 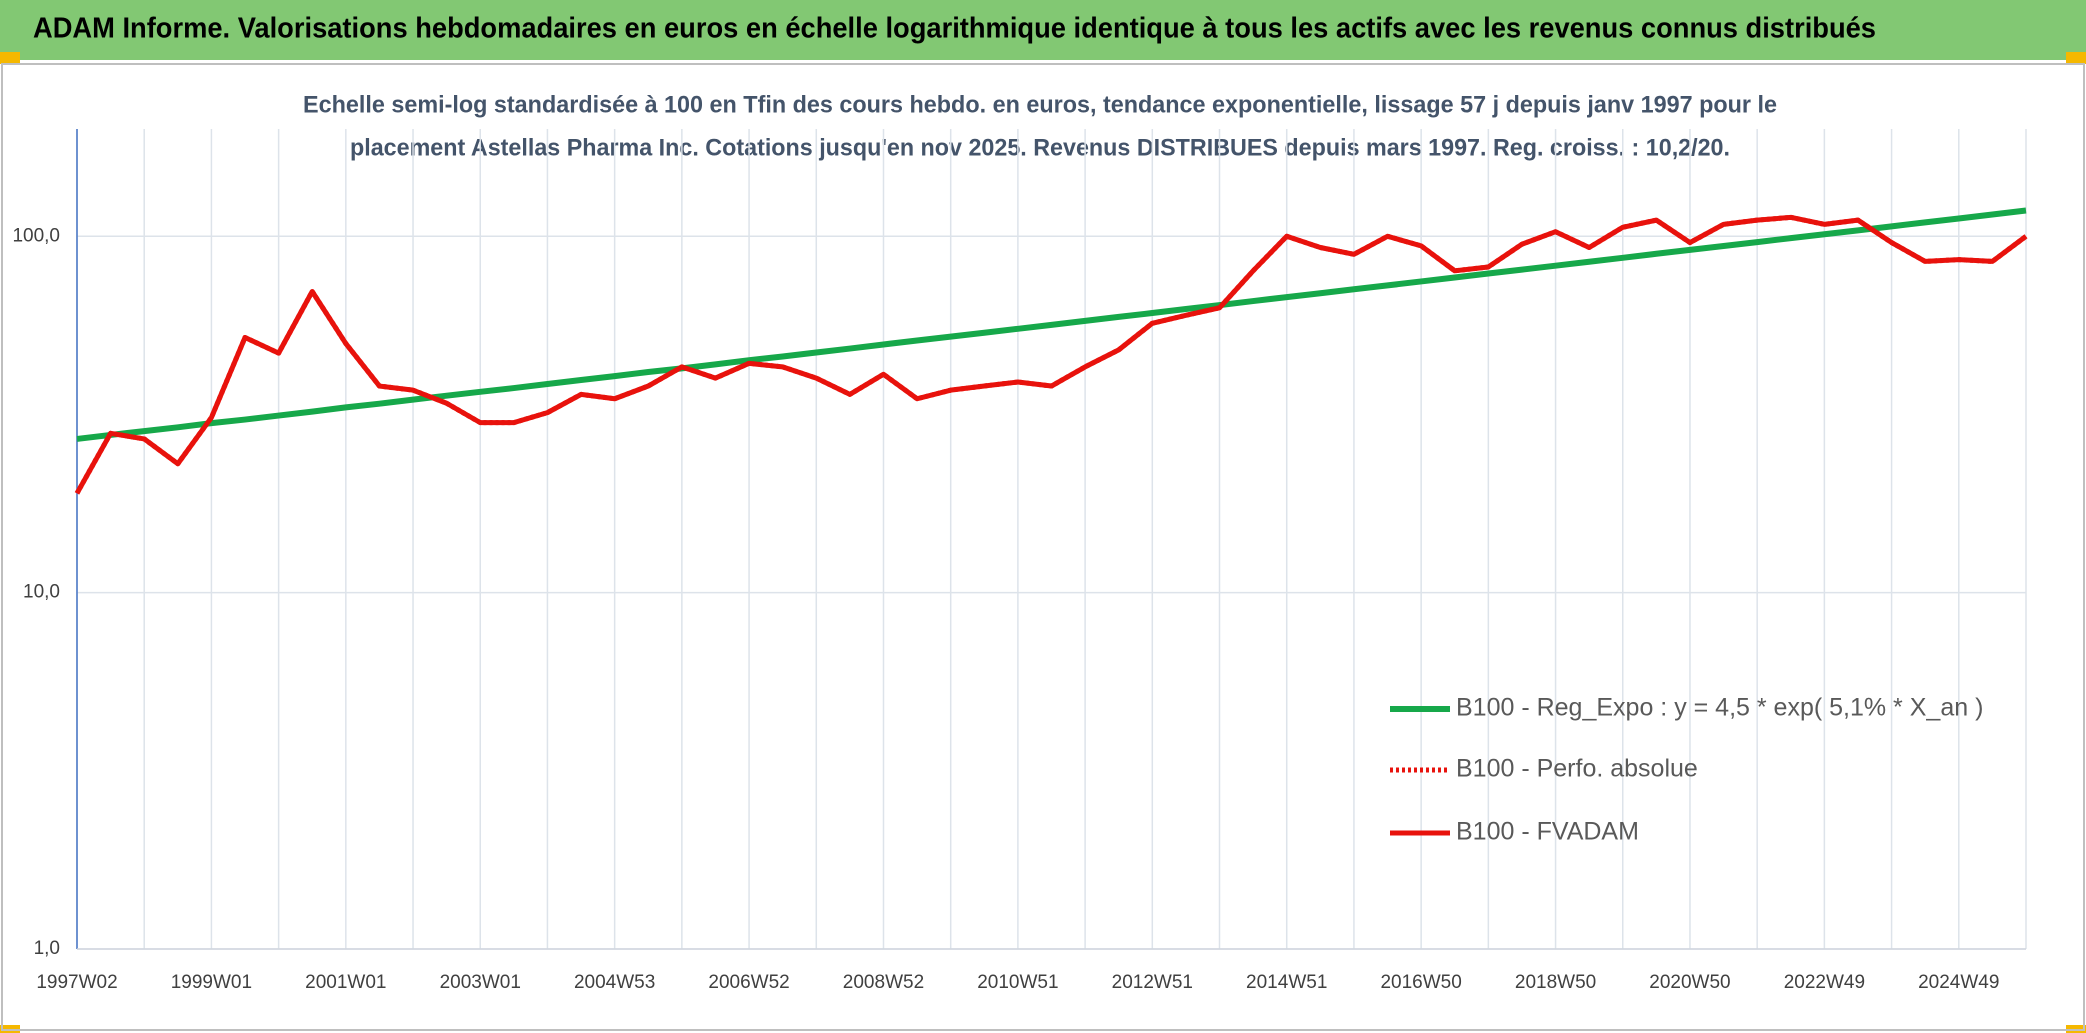 I want to click on y-tick-label: 1,0, so click(x=47, y=948).